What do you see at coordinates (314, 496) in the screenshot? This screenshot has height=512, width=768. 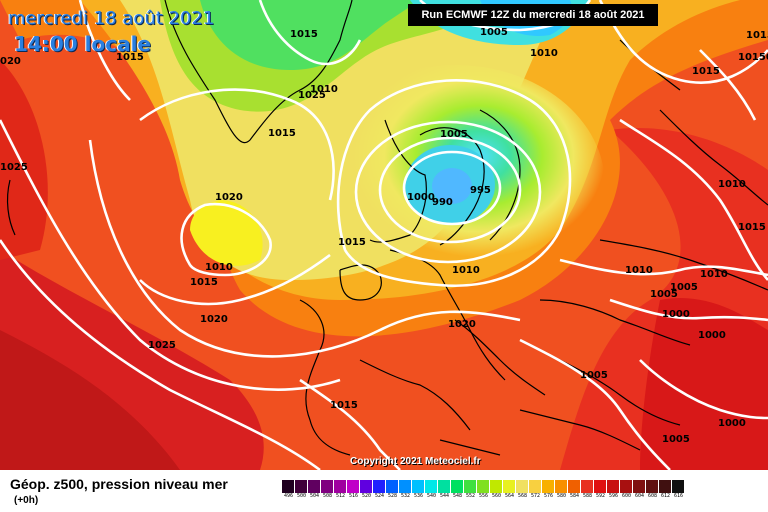 I see `color-scale-label: 504` at bounding box center [314, 496].